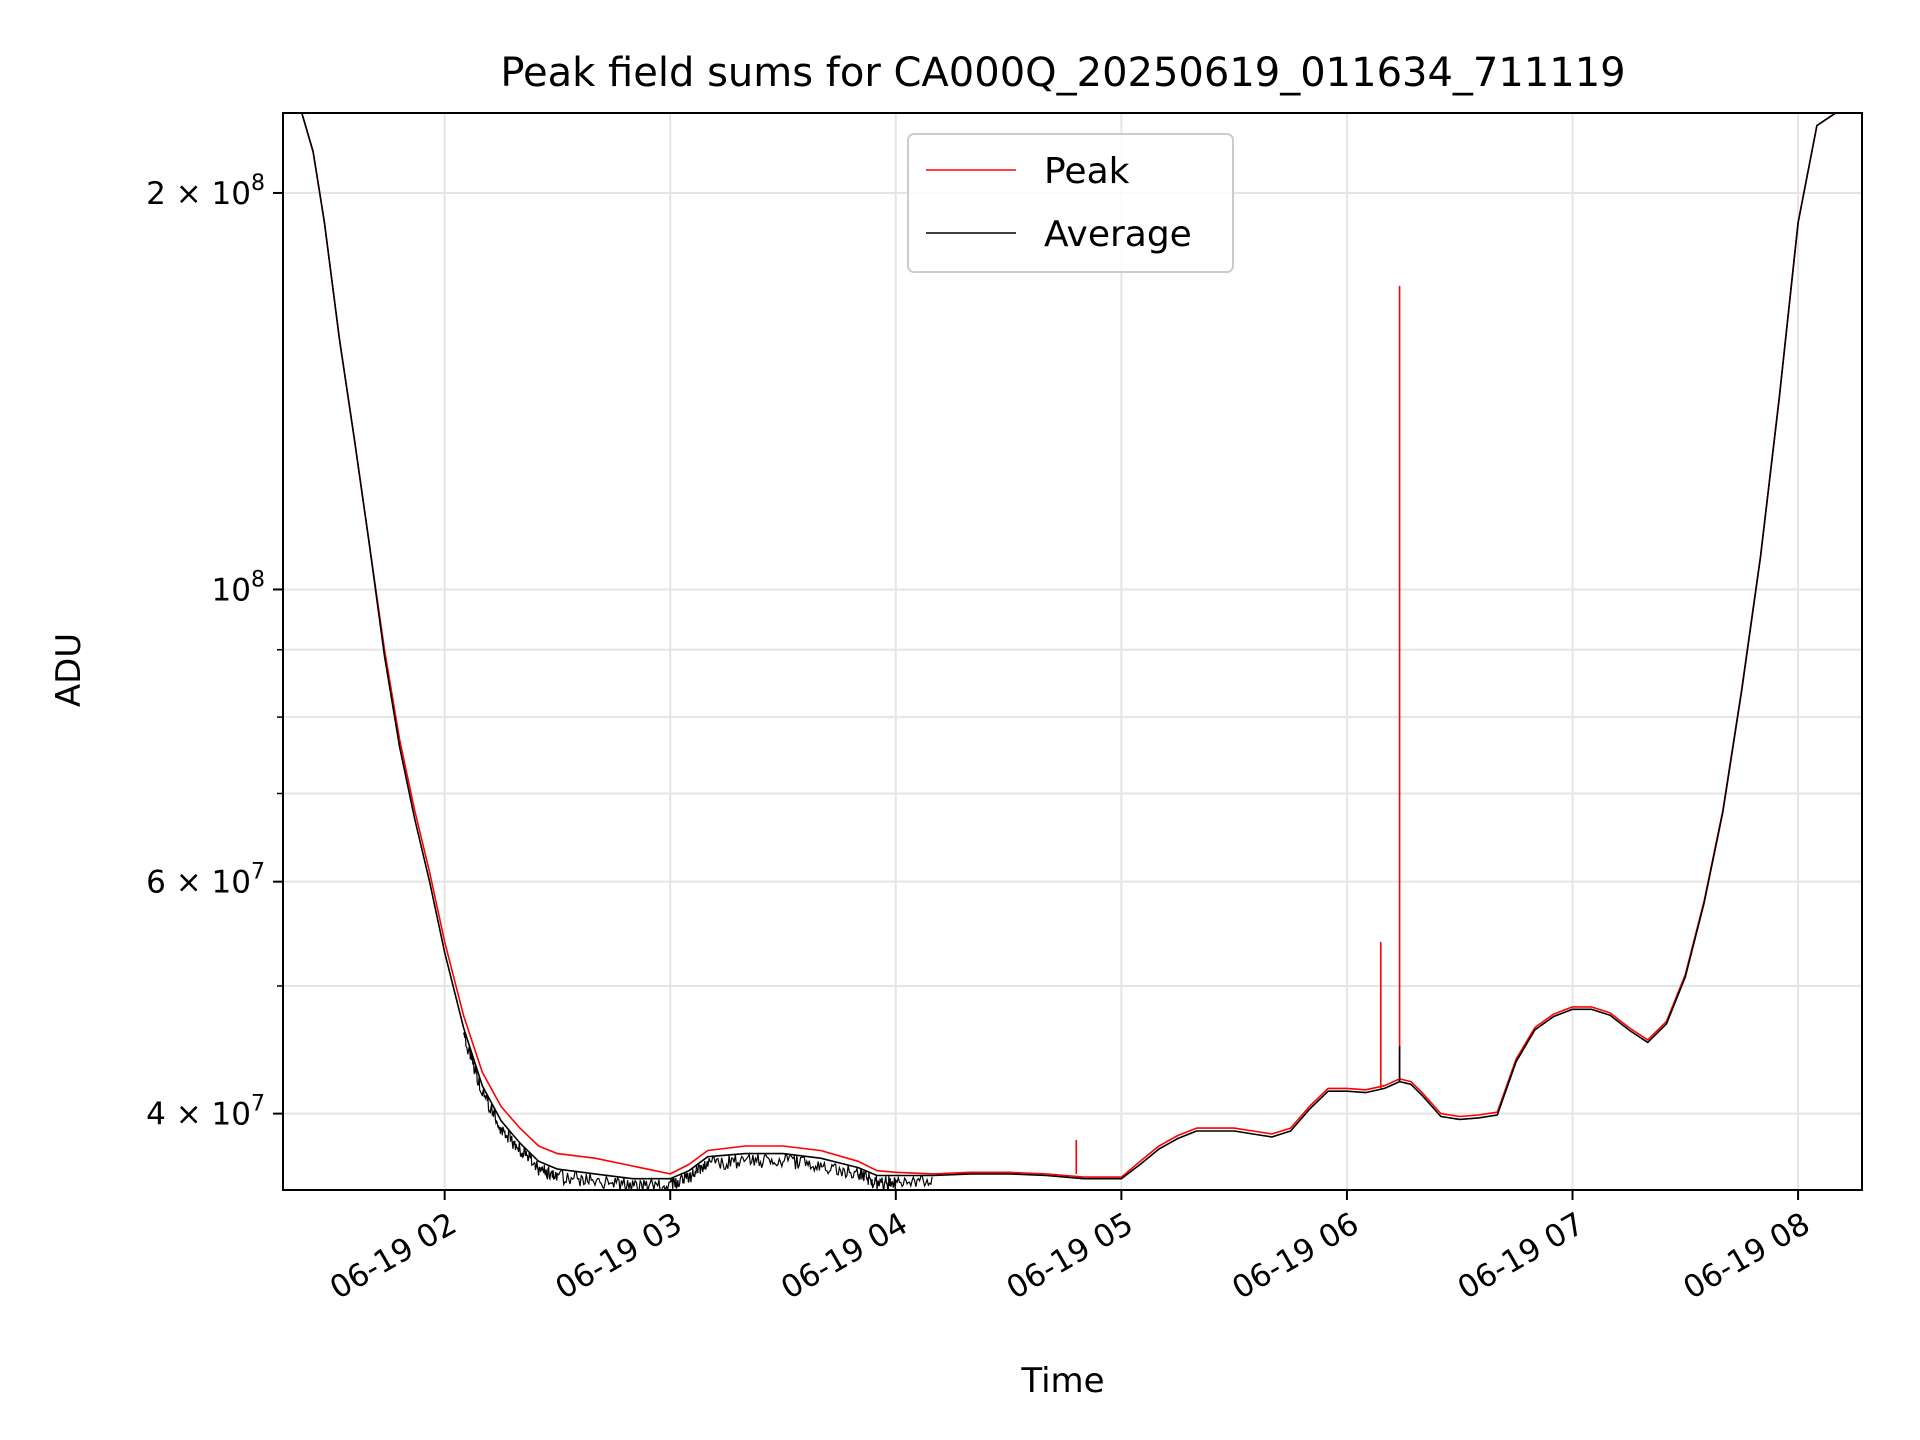 The image size is (1920, 1440). I want to click on y-axis-ticks: 2 × 108 108 6 × 107 4 × 107, so click(214, 652).